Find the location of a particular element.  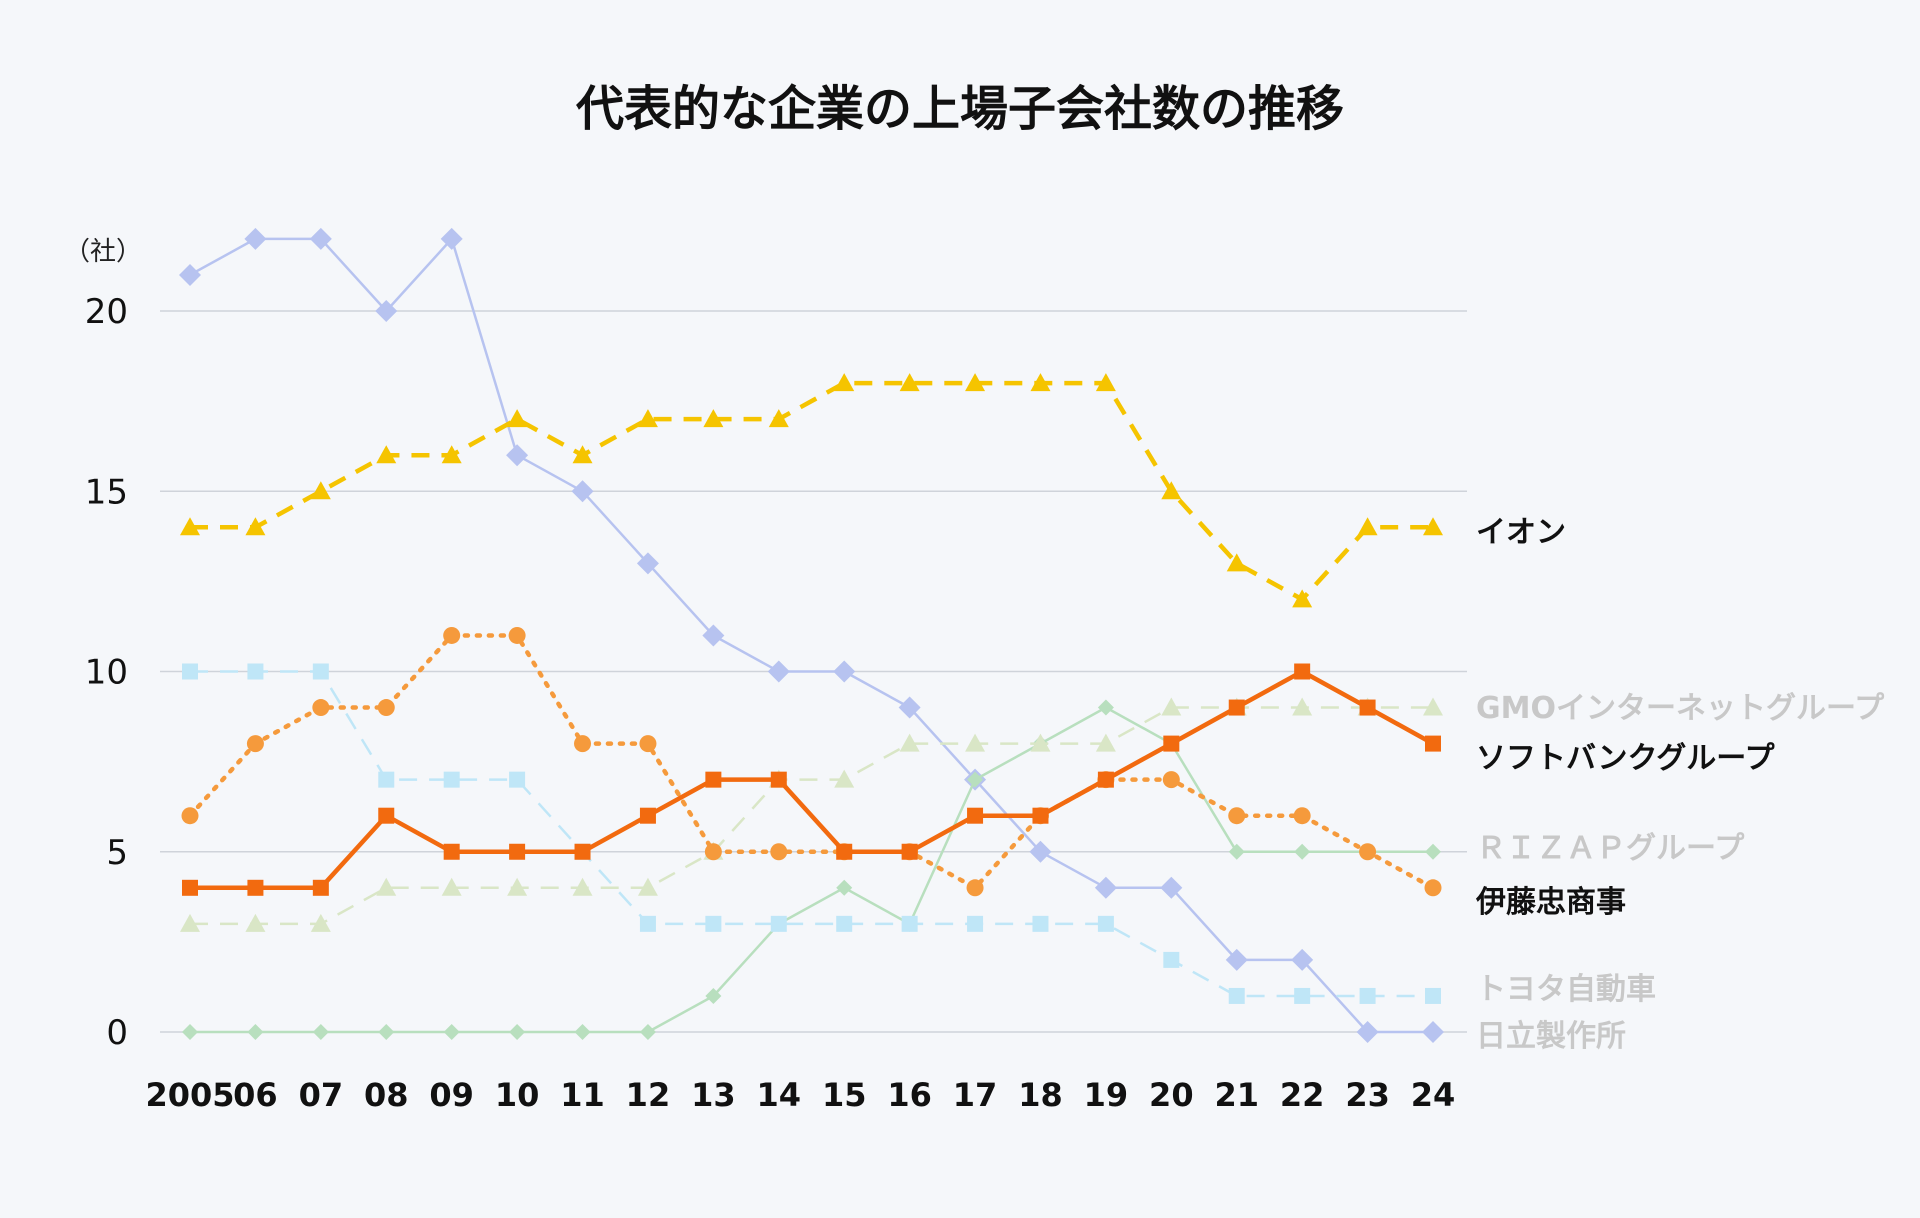

series-ソフトバンクグループ is located at coordinates (811, 779).